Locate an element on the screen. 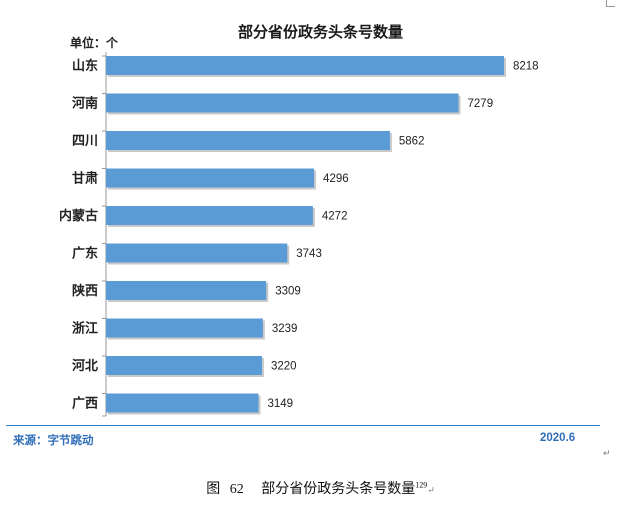 The height and width of the screenshot is (520, 641). chart-title: 部分省份政务头条号数量 is located at coordinates (320, 32).